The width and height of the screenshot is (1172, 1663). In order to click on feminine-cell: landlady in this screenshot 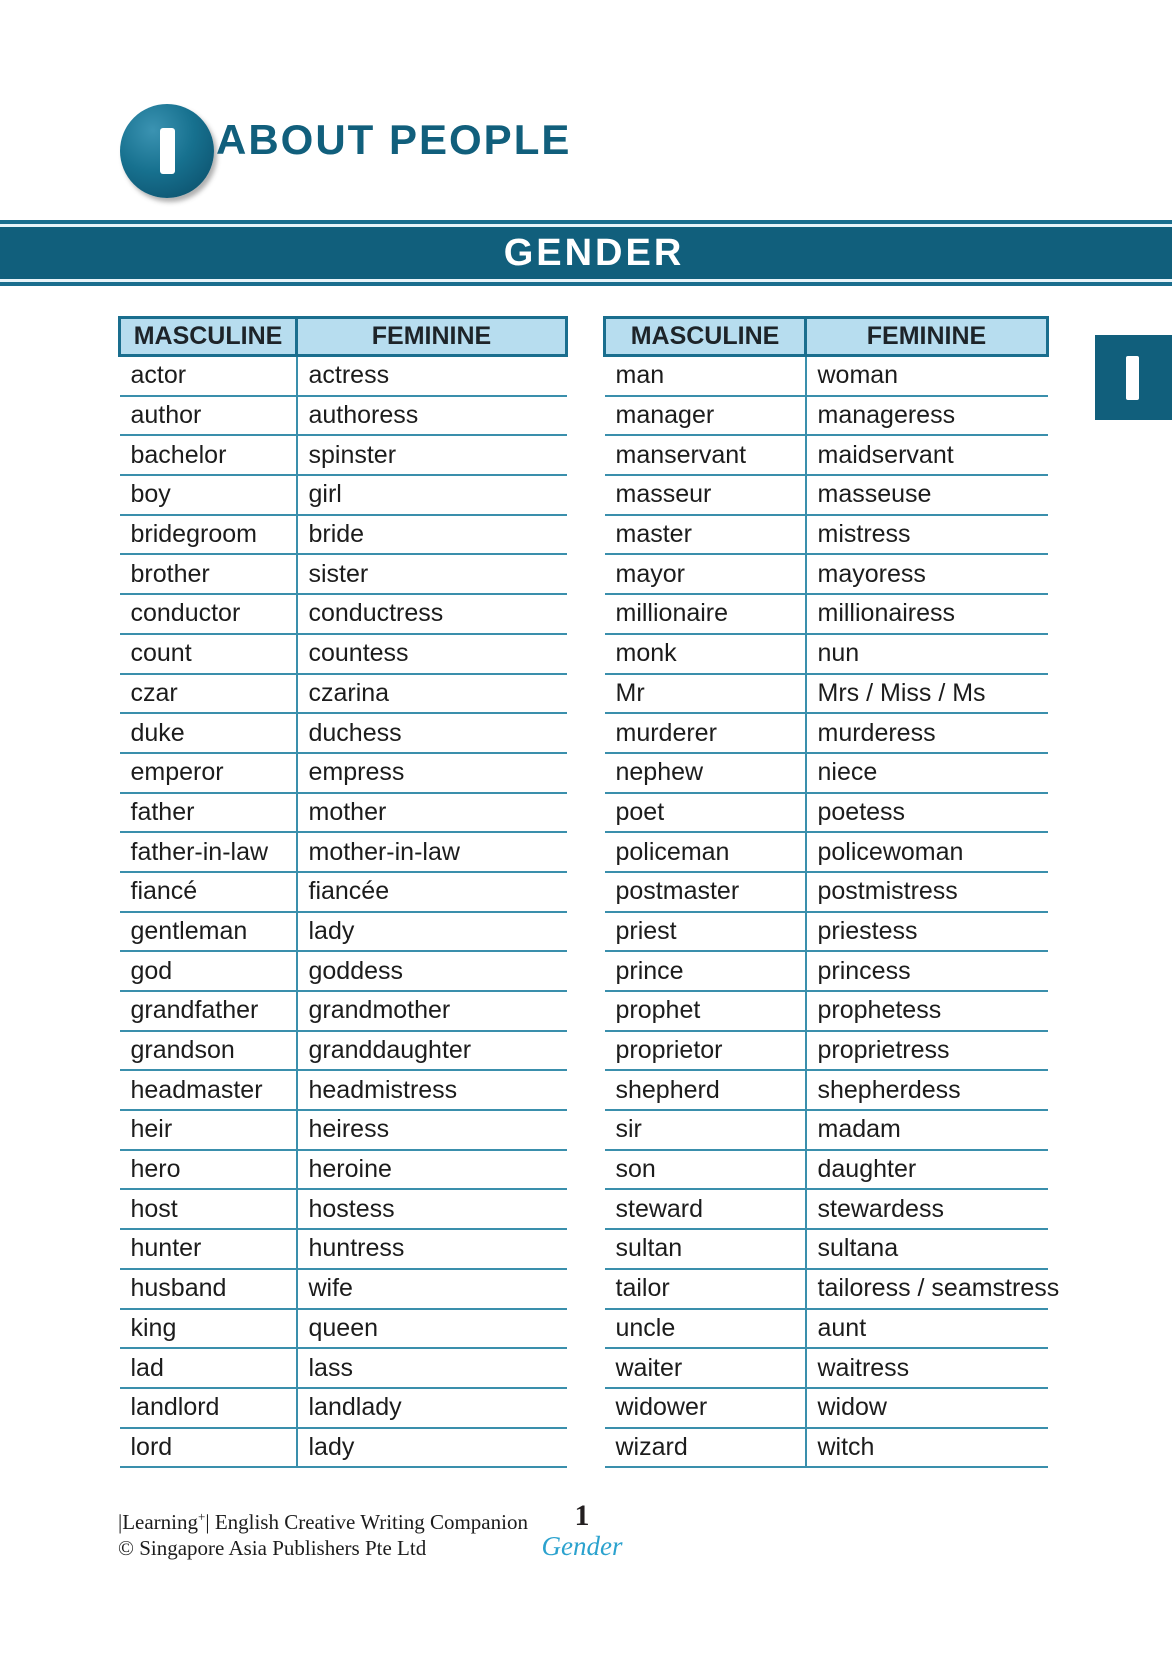, I will do `click(431, 1408)`.